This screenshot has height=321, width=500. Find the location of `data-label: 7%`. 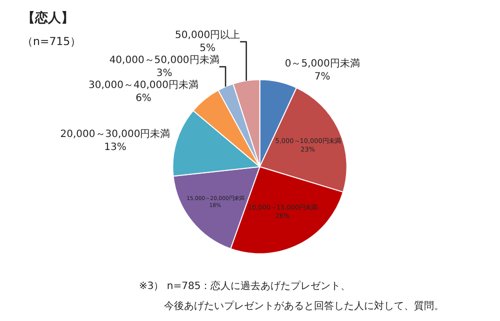

data-label: 7% is located at coordinates (322, 76).